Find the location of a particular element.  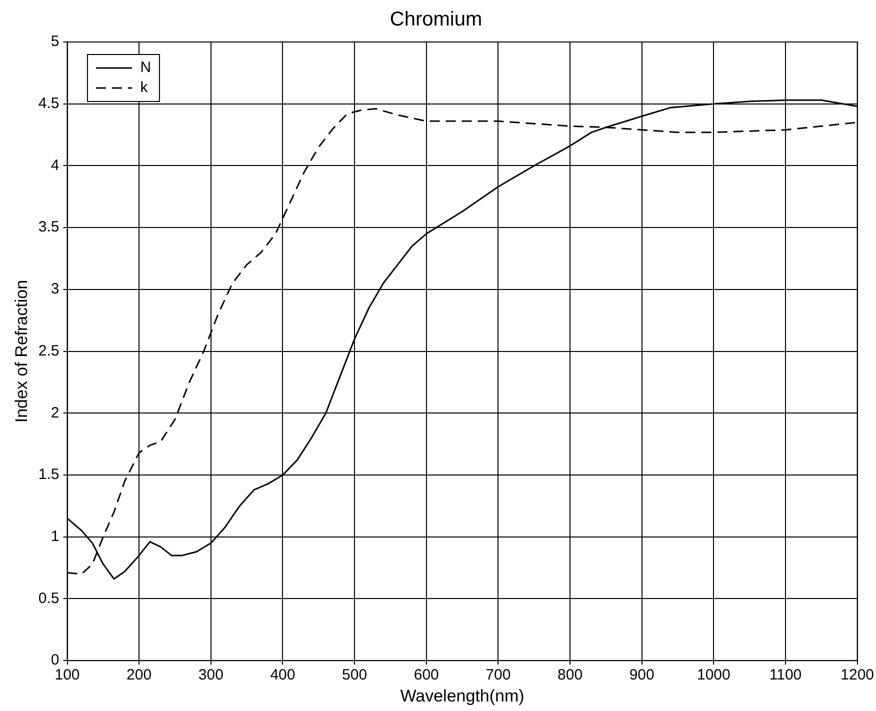

y-tick-label: 1 is located at coordinates (55, 537).